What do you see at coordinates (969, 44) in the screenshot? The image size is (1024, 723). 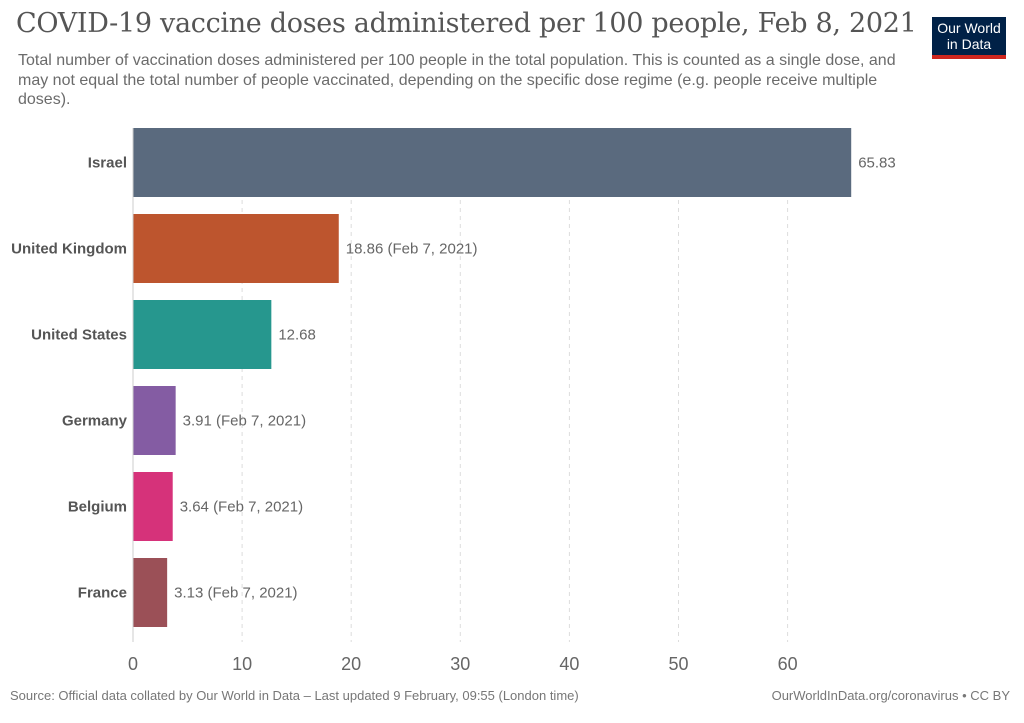 I see `logo-line-2: in Data` at bounding box center [969, 44].